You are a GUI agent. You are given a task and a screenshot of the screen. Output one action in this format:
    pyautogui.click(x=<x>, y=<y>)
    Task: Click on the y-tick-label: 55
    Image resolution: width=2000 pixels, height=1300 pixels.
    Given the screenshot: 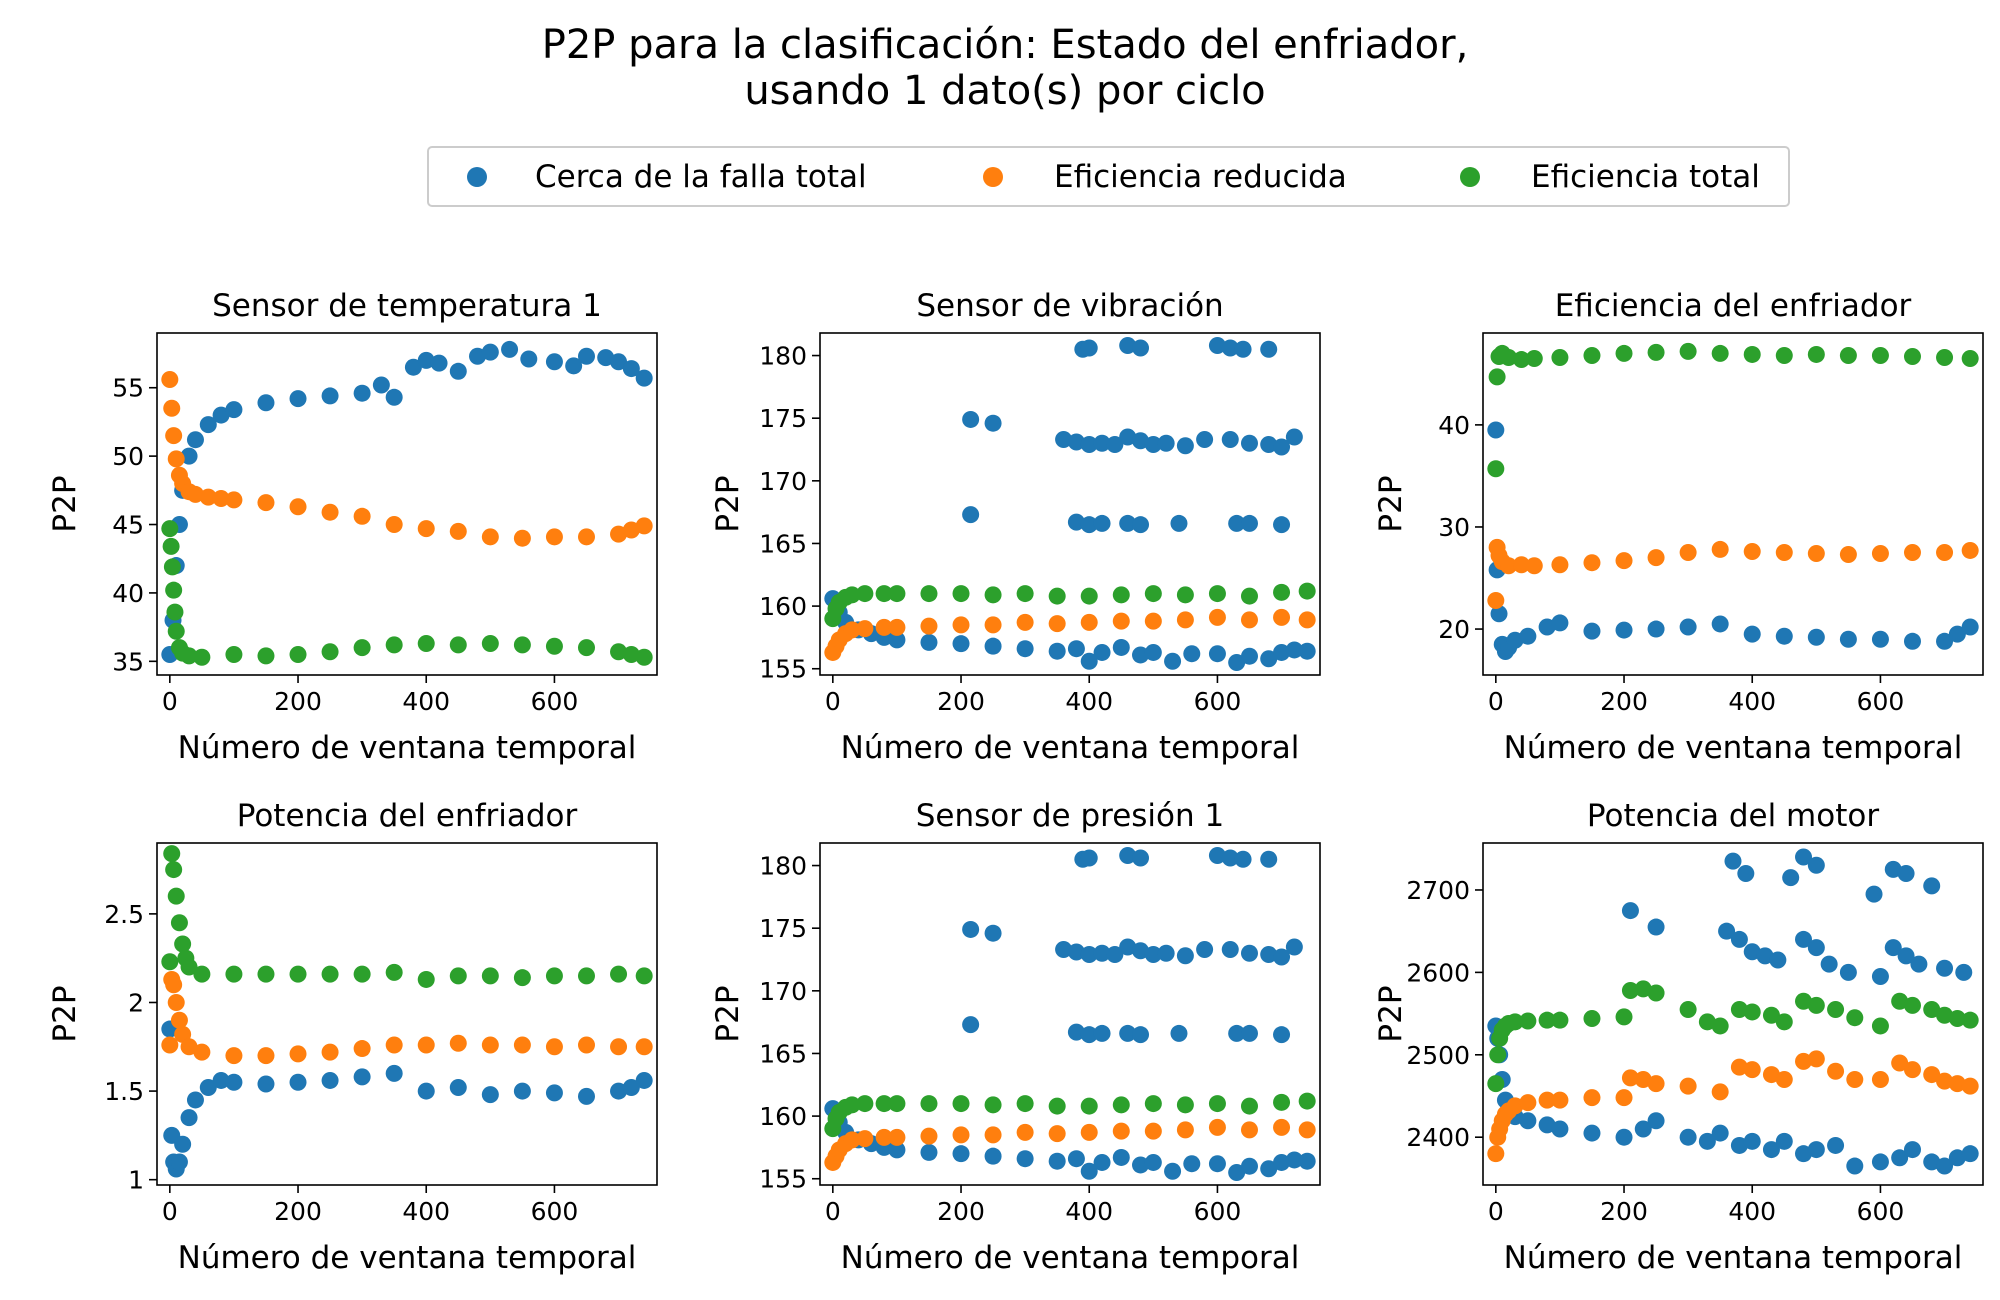 What is the action you would take?
    pyautogui.click(x=128, y=388)
    